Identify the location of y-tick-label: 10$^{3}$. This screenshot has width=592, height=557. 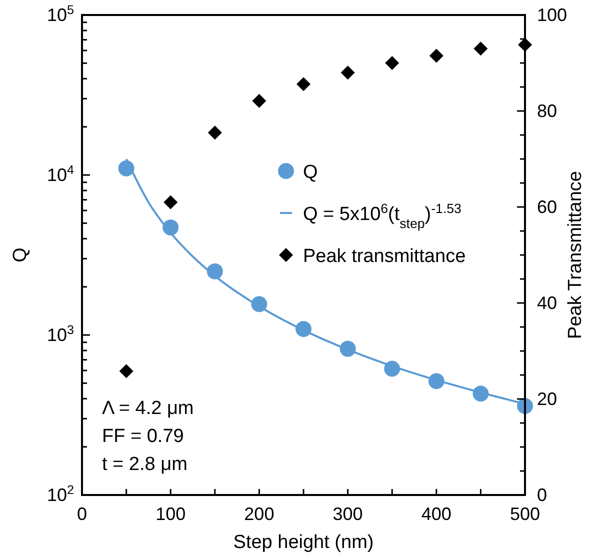
(60, 334).